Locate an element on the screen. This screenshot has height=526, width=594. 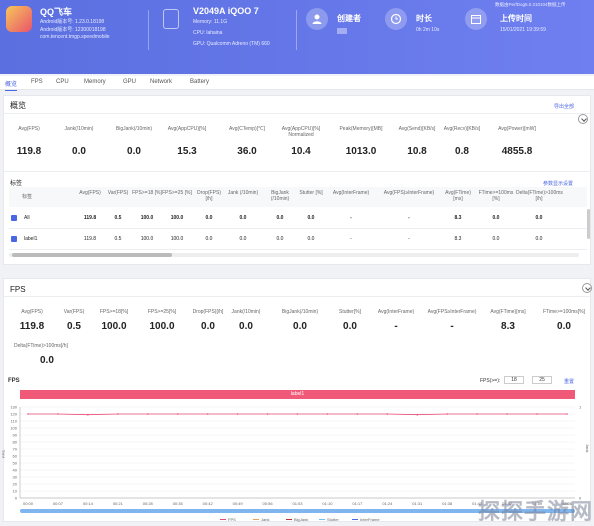
table-scrollbar is located at coordinates (92, 255).